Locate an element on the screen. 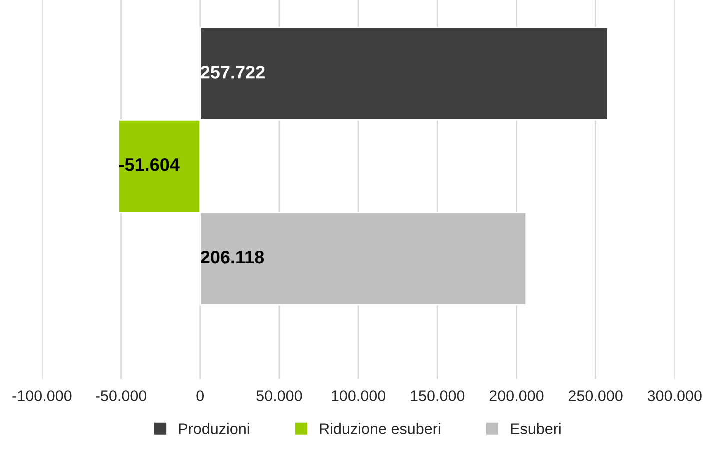  x-tick-label: 150.000 is located at coordinates (438, 396).